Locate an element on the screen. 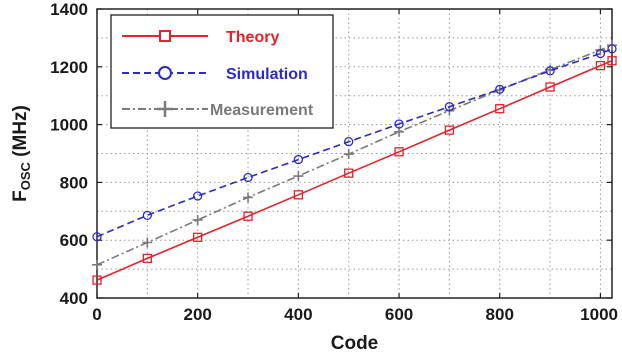 The width and height of the screenshot is (622, 358). x-tick-label: 200 is located at coordinates (197, 314).